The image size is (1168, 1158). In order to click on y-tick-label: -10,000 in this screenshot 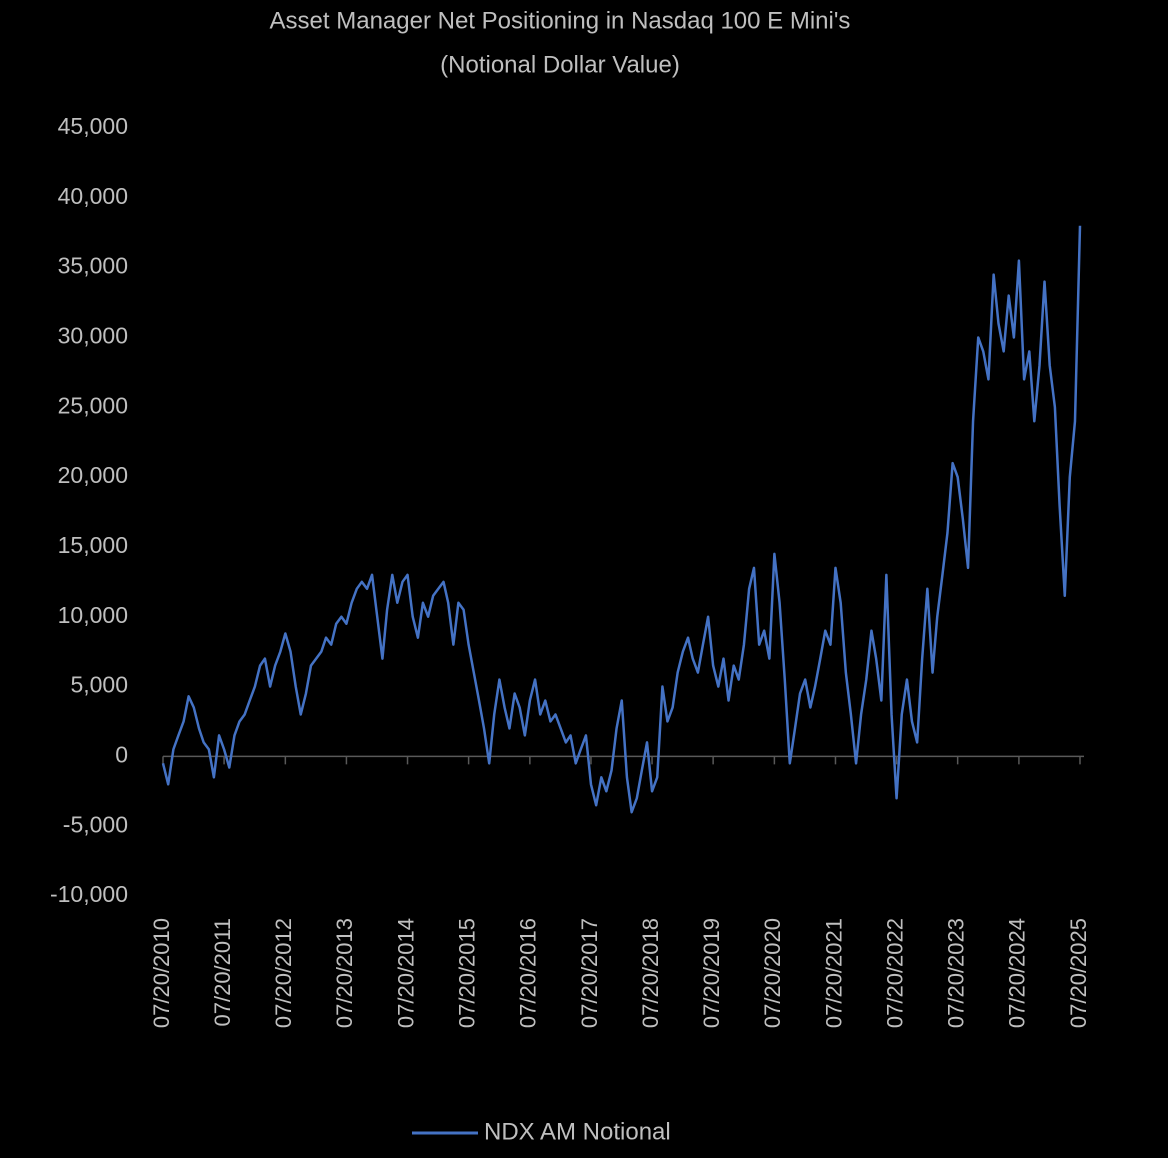, I will do `click(89, 894)`.